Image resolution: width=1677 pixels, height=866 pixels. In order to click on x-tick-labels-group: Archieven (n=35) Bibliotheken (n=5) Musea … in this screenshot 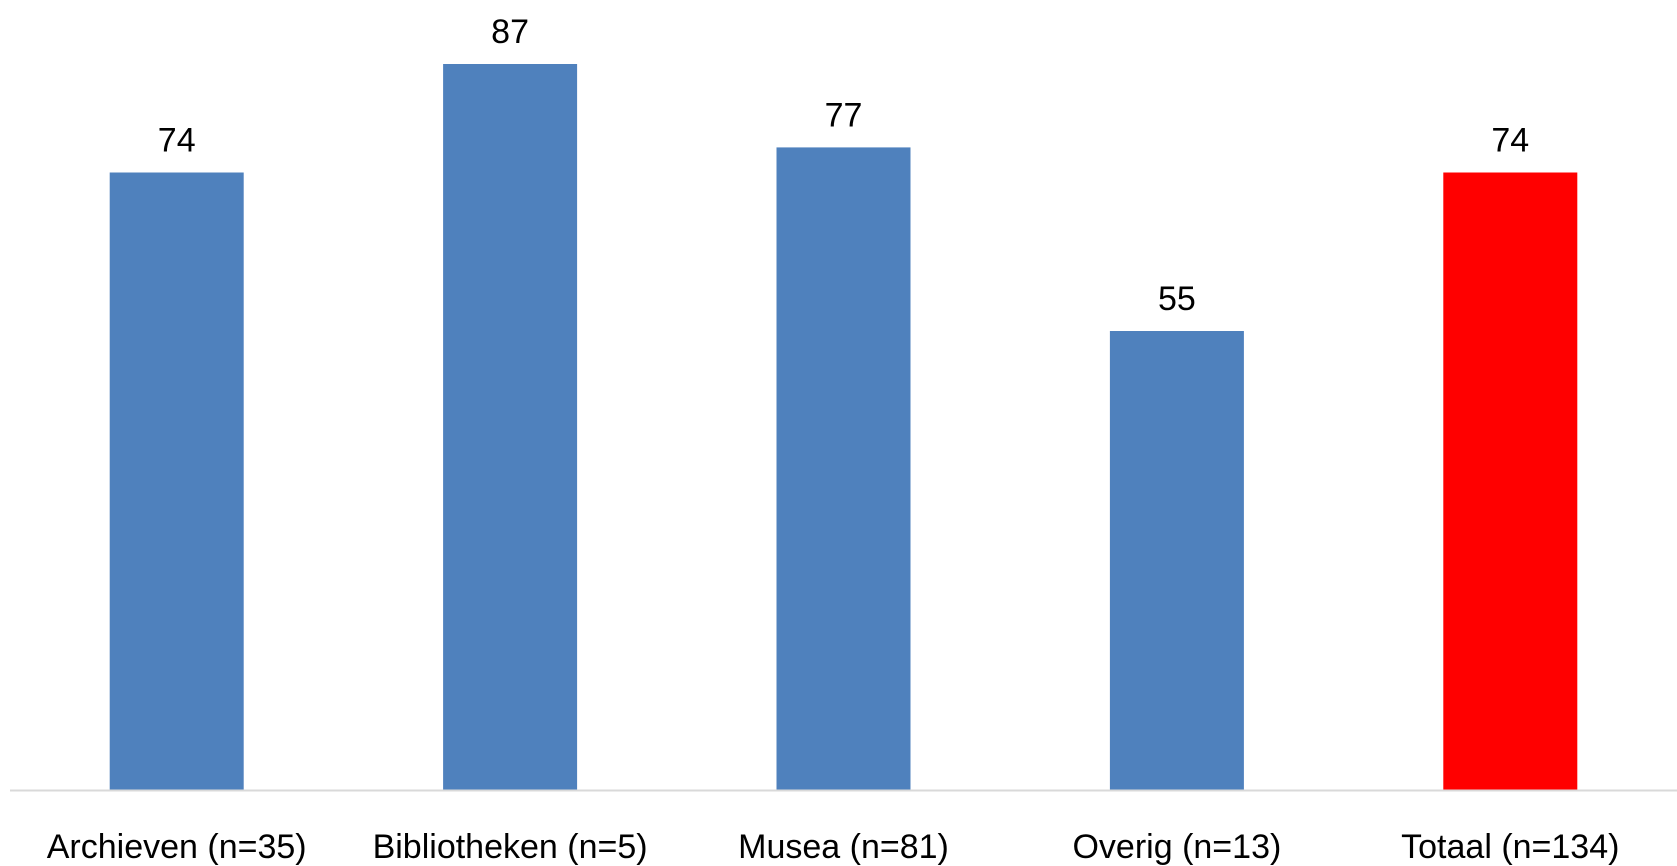, I will do `click(833, 847)`.